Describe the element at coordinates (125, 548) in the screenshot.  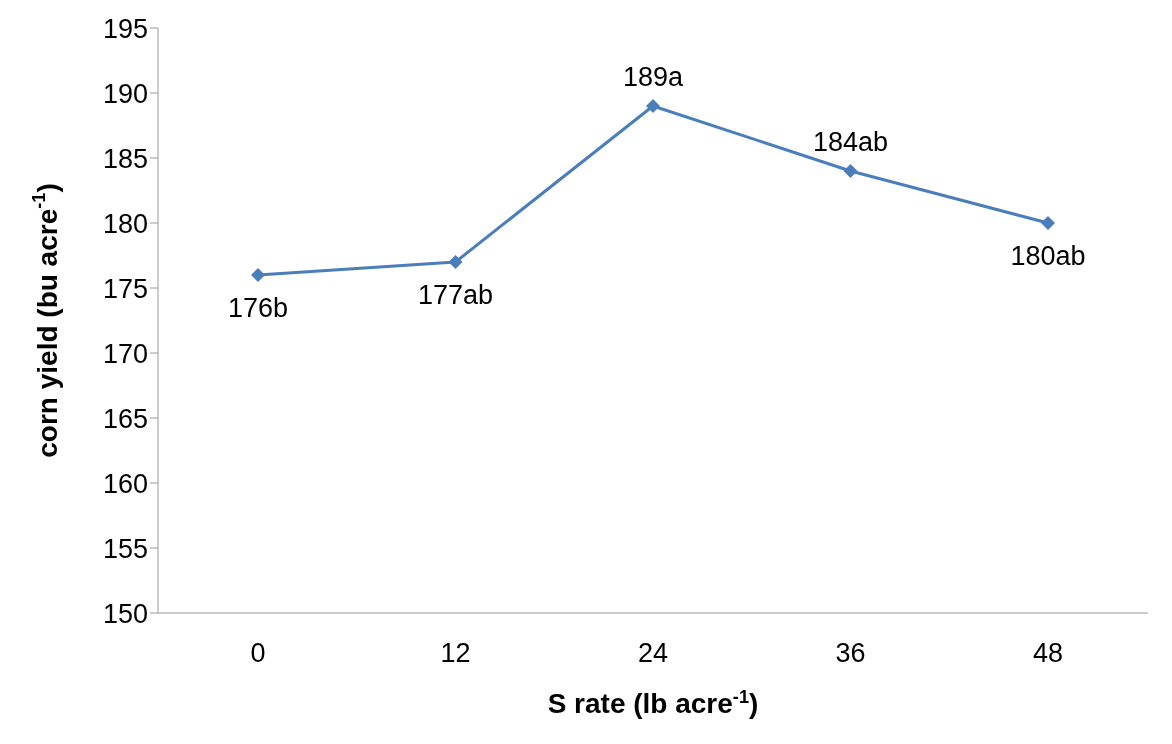
I see `y-tick-label: 155` at that location.